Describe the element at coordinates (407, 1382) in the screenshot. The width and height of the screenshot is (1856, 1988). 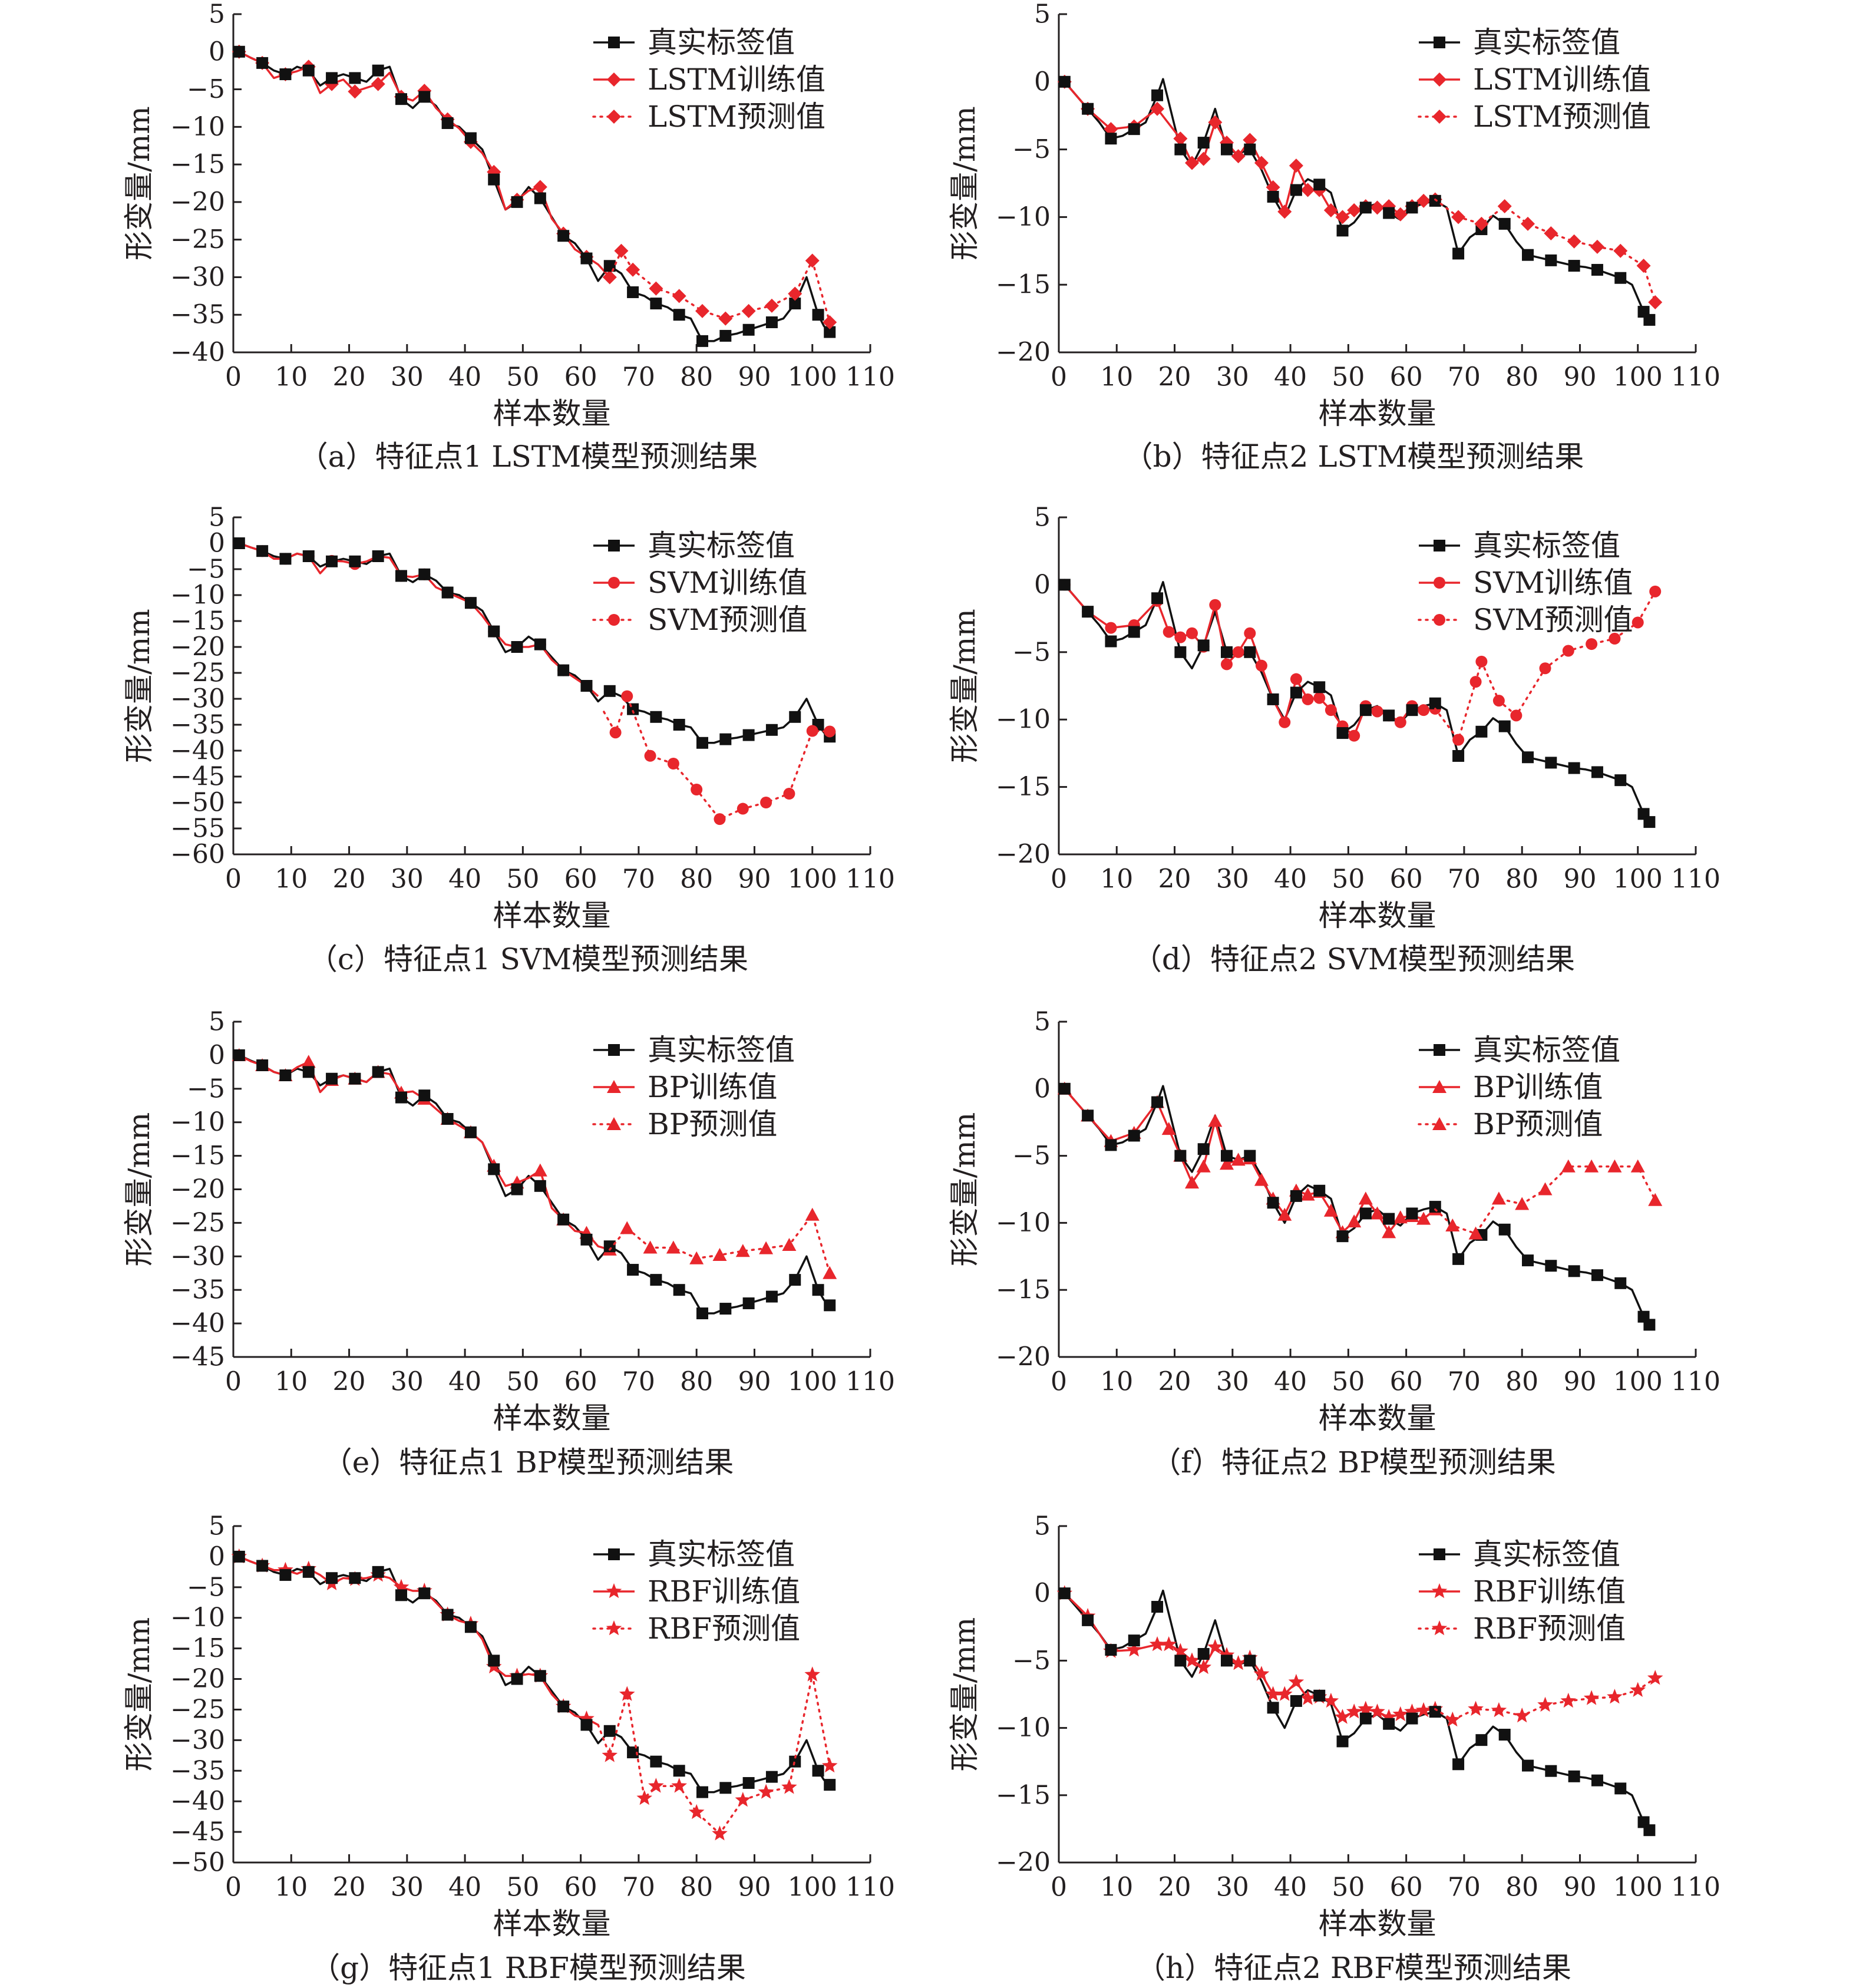
I see `x-tick-label: 30` at that location.